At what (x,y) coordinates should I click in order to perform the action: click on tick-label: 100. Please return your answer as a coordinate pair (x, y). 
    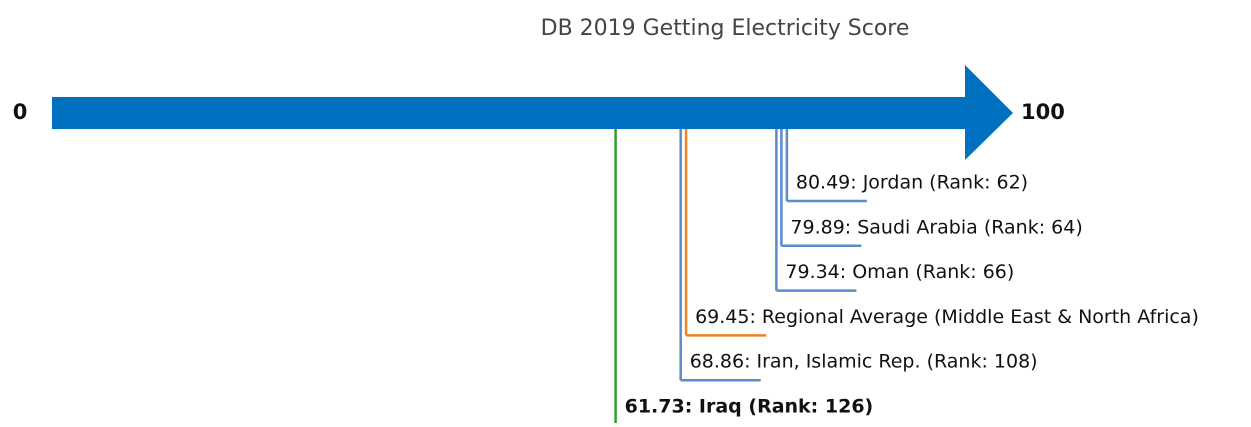
    Looking at the image, I should click on (1043, 112).